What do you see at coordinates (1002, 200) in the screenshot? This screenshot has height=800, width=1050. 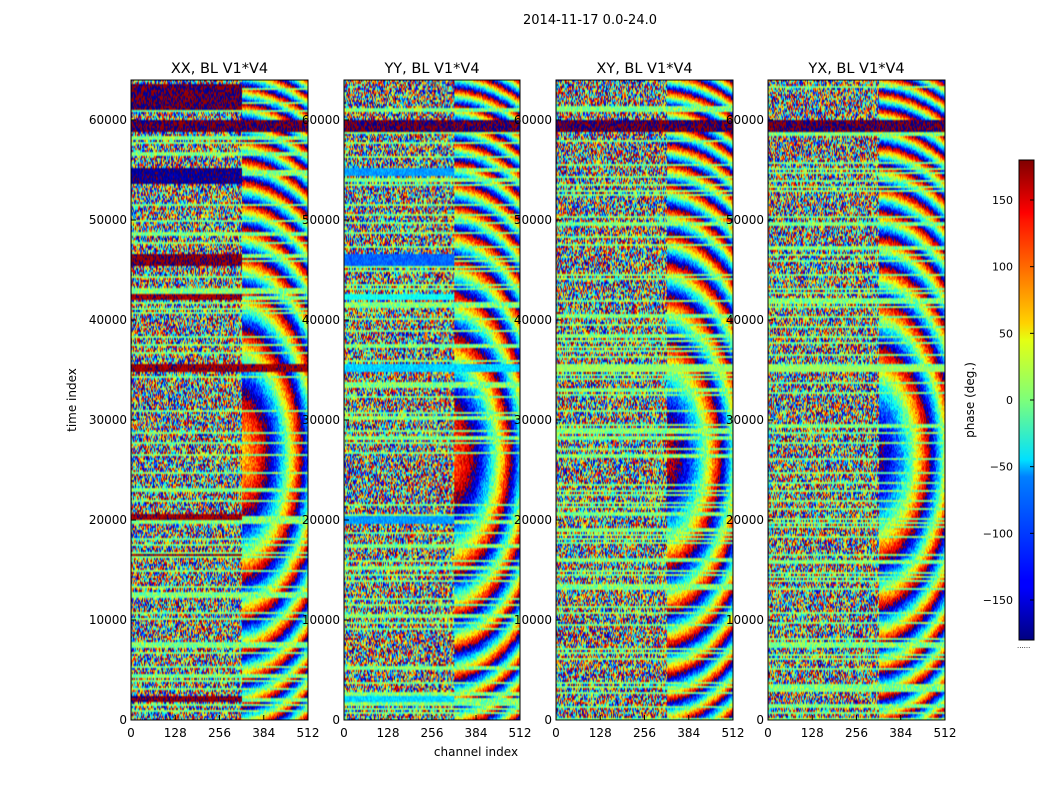 I see `colorbar-tick-label: 150` at bounding box center [1002, 200].